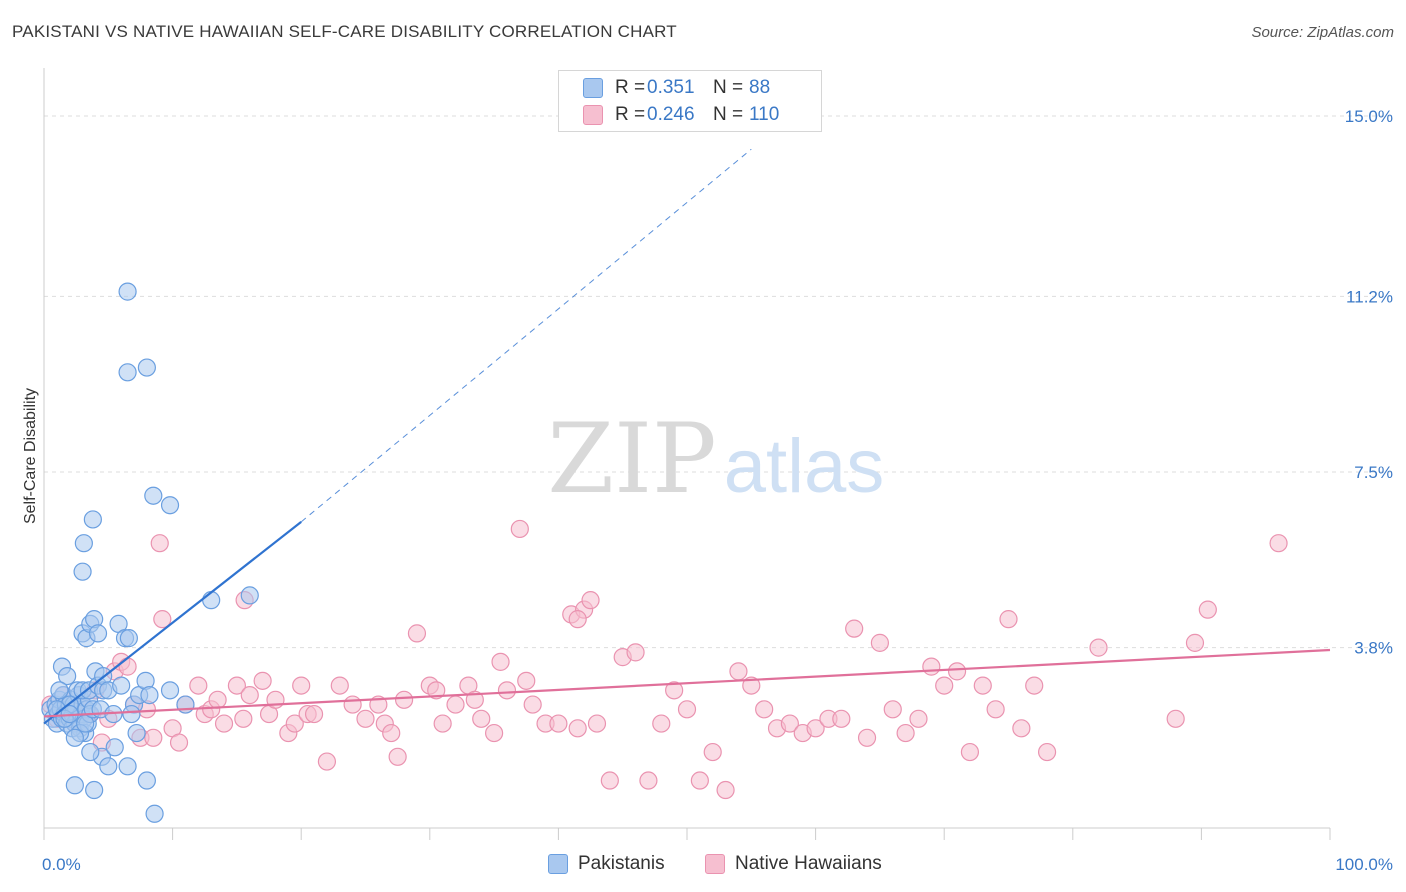  I want to click on source-label: Source: ZipAtlas.com, so click(1322, 32).